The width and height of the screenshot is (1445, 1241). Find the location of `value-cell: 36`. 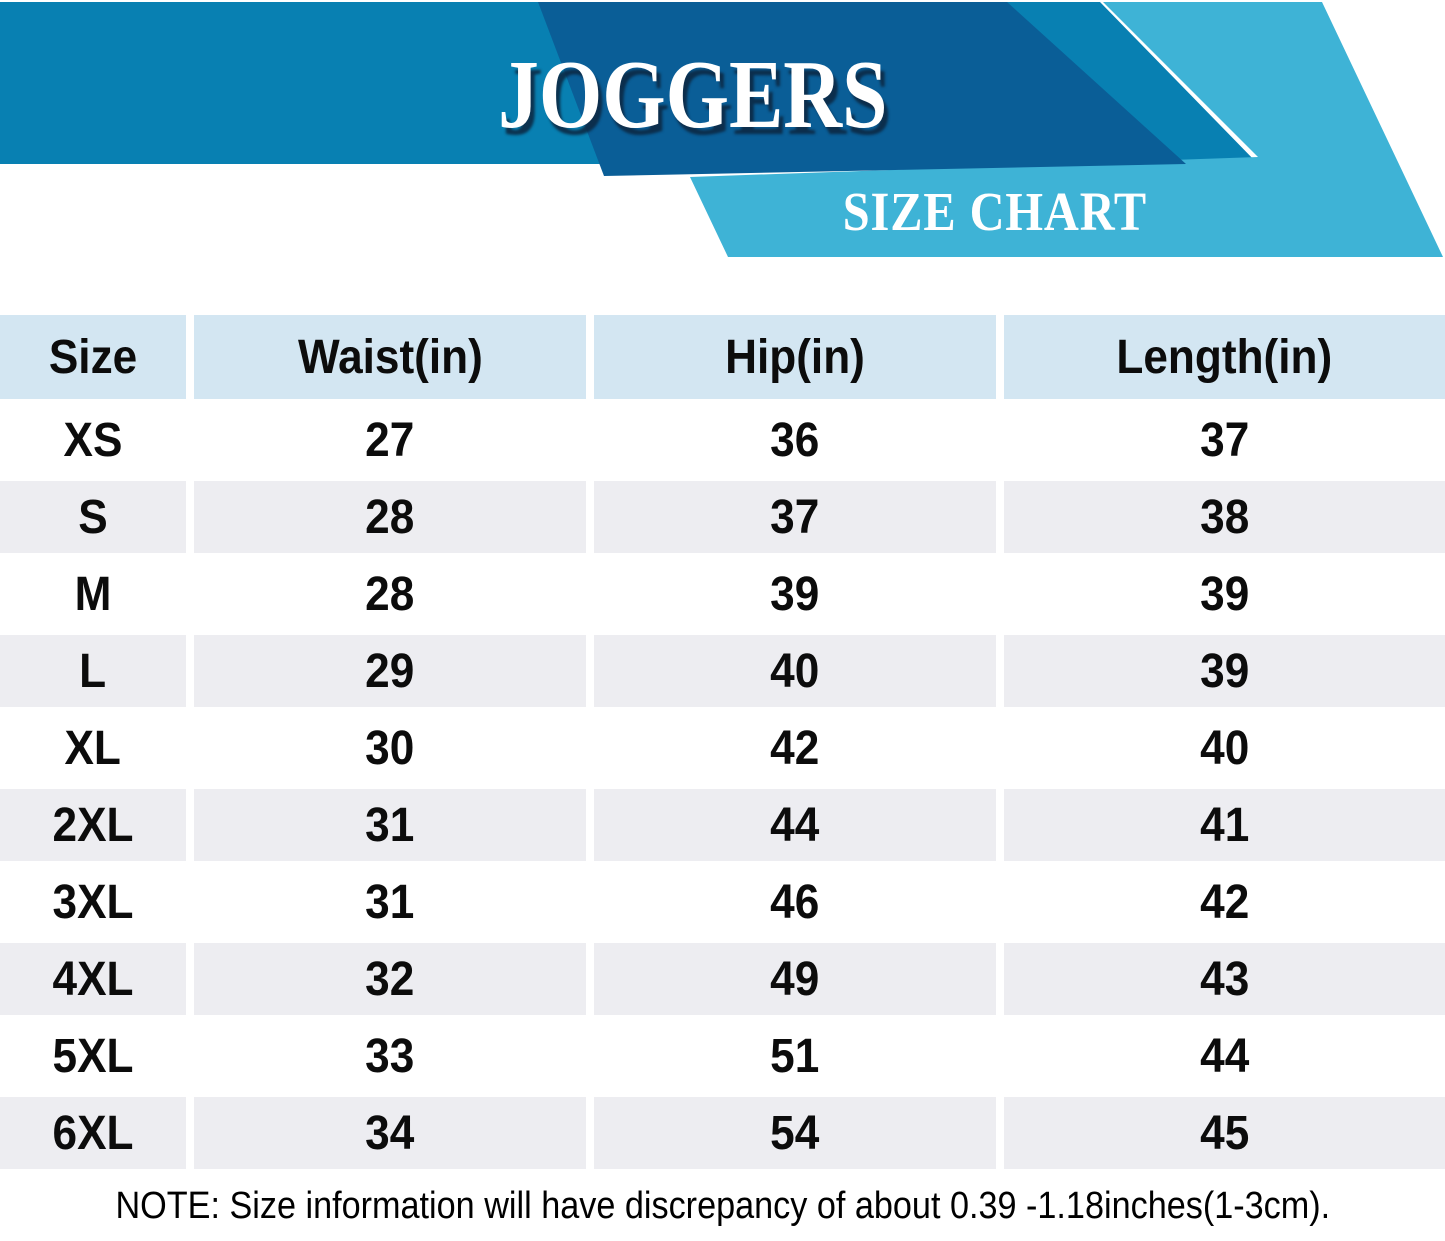

value-cell: 36 is located at coordinates (795, 440).